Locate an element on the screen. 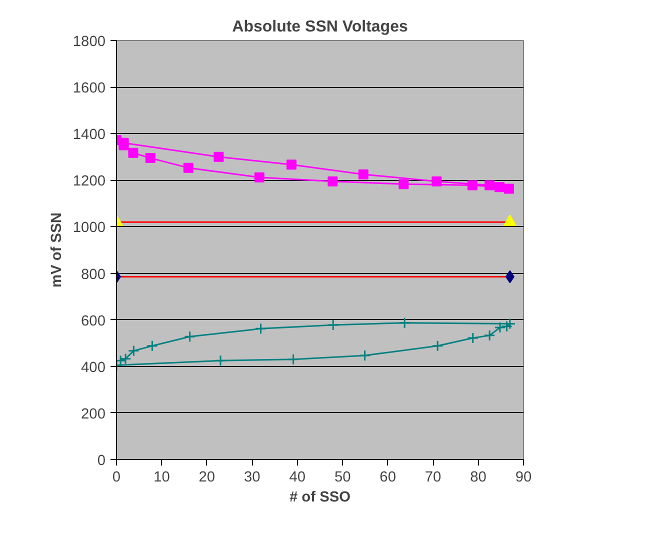 This screenshot has width=651, height=554. x-tick-label: 50 is located at coordinates (342, 478).